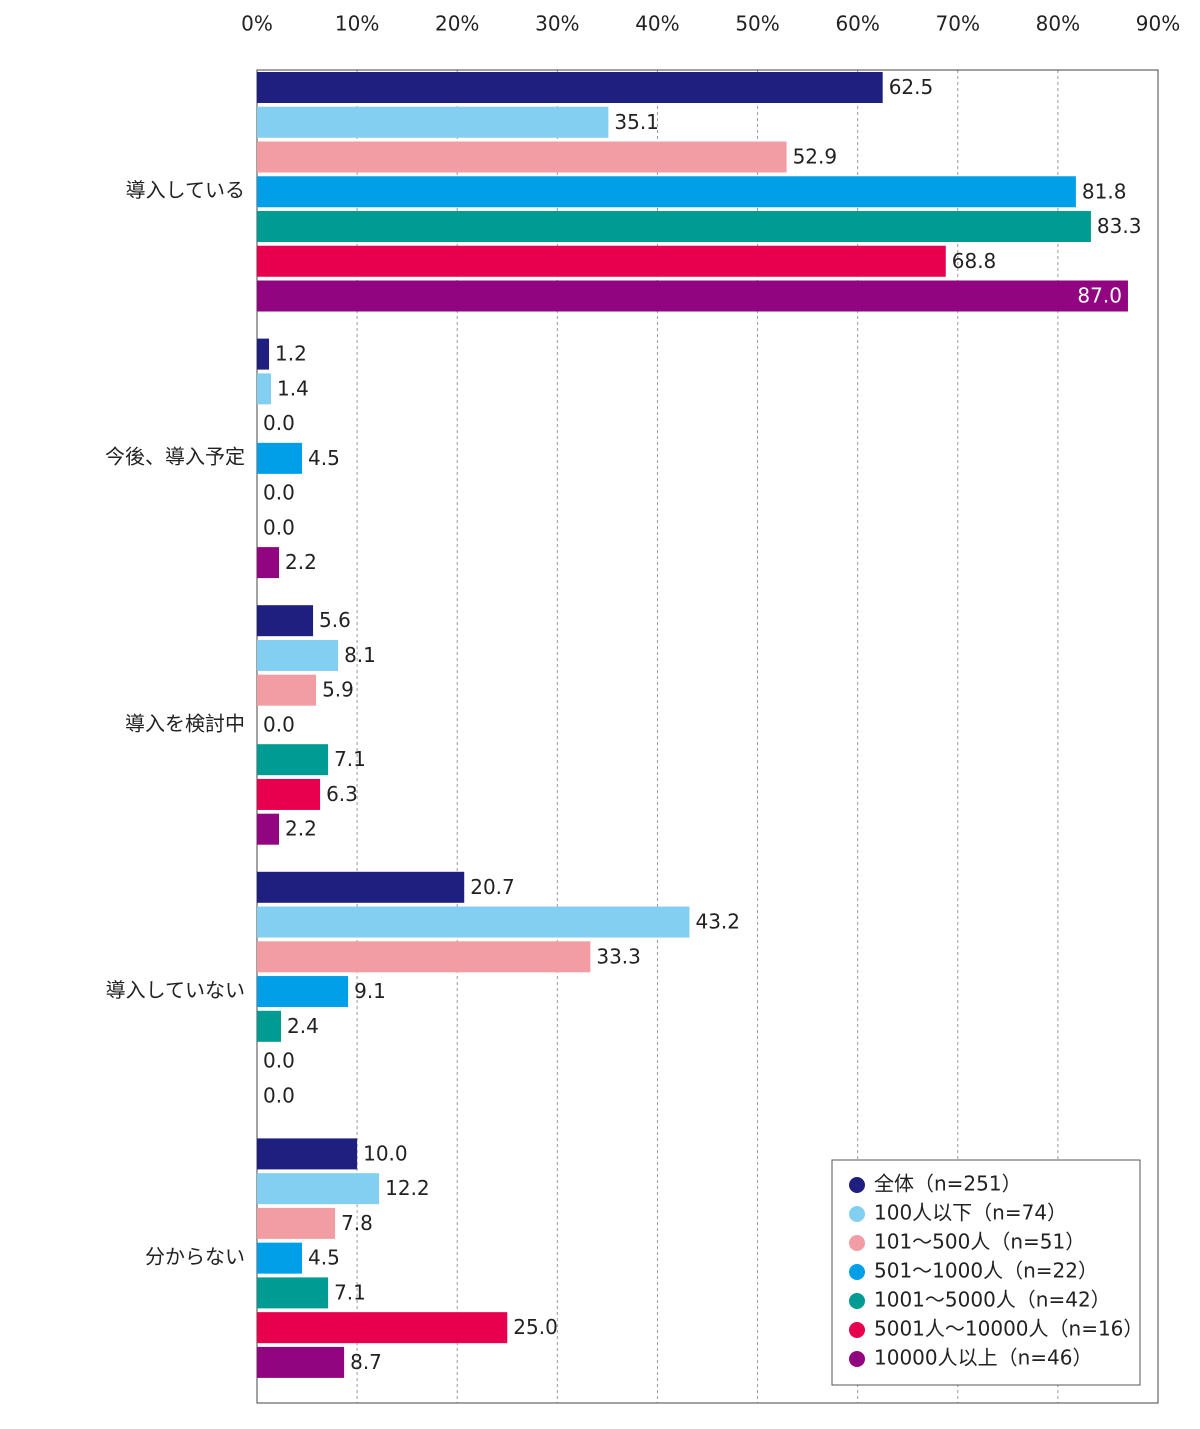 The width and height of the screenshot is (1200, 1429). Describe the element at coordinates (342, 794) in the screenshot. I see `value-label: 6.3` at that location.